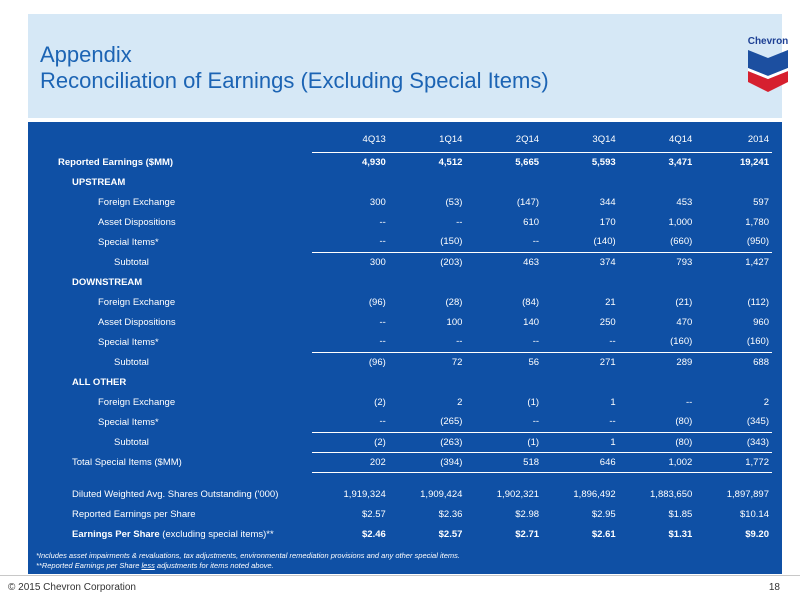  Describe the element at coordinates (671, 494) in the screenshot. I see `cell: 1,883,650` at that location.